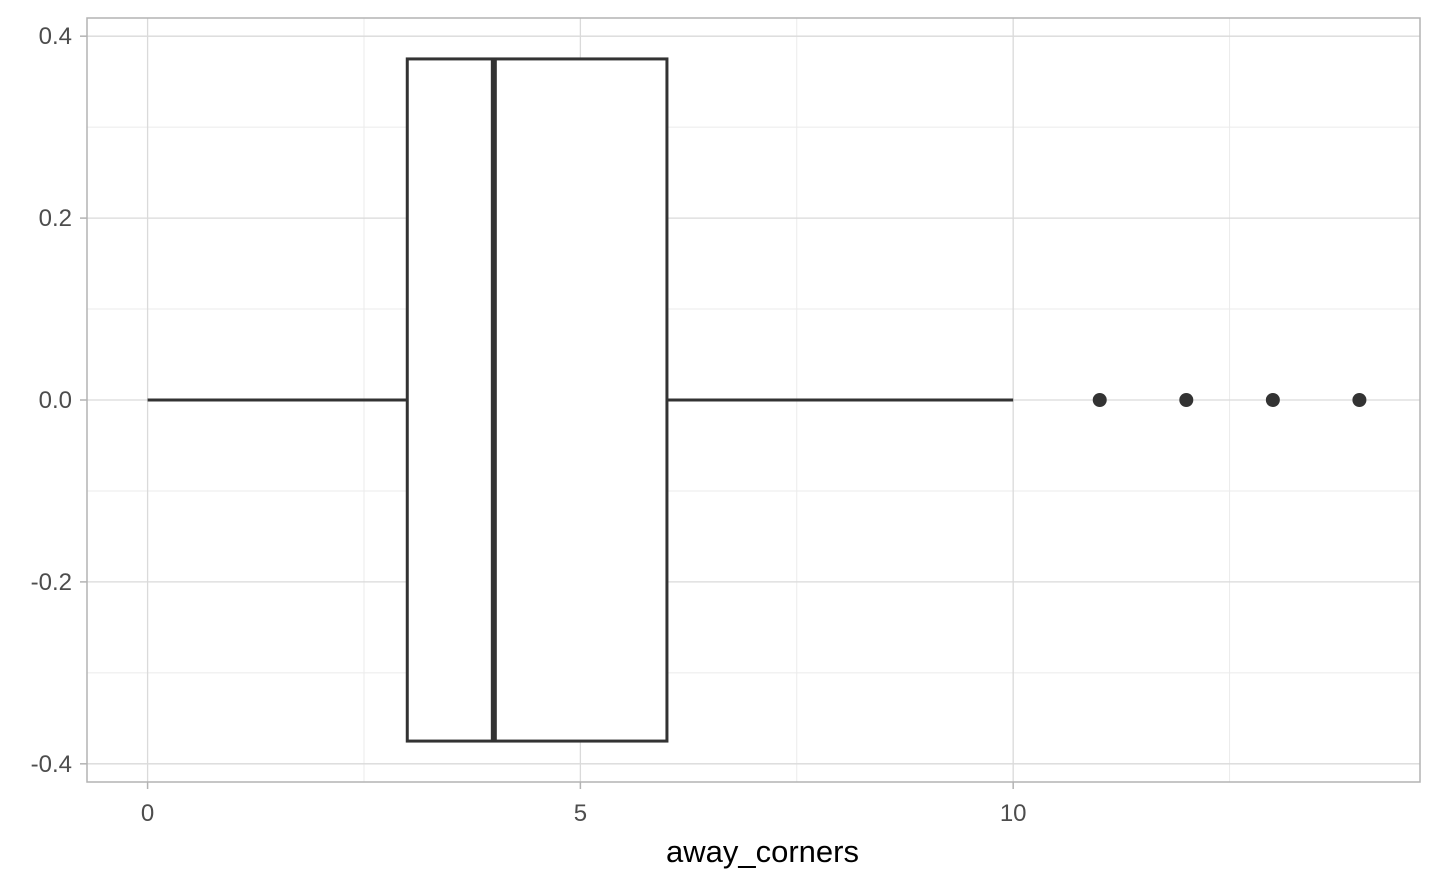 This screenshot has height=889, width=1440. Describe the element at coordinates (580, 813) in the screenshot. I see `x-tick-label: 5` at that location.